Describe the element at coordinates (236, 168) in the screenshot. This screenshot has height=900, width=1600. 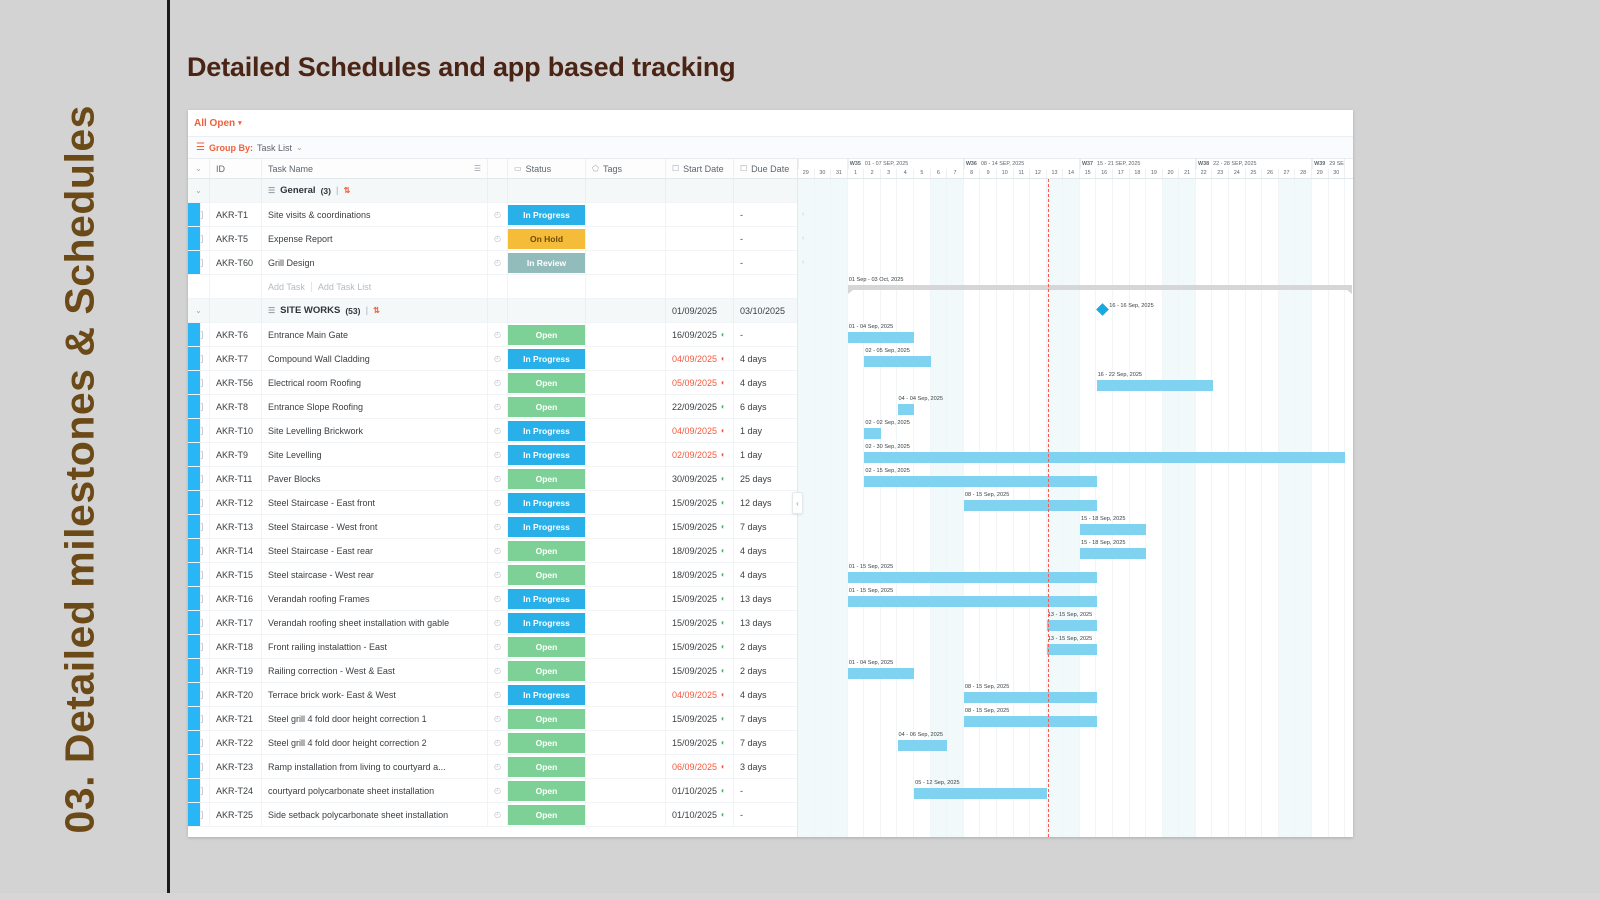
I see `column-header-id: ID` at that location.